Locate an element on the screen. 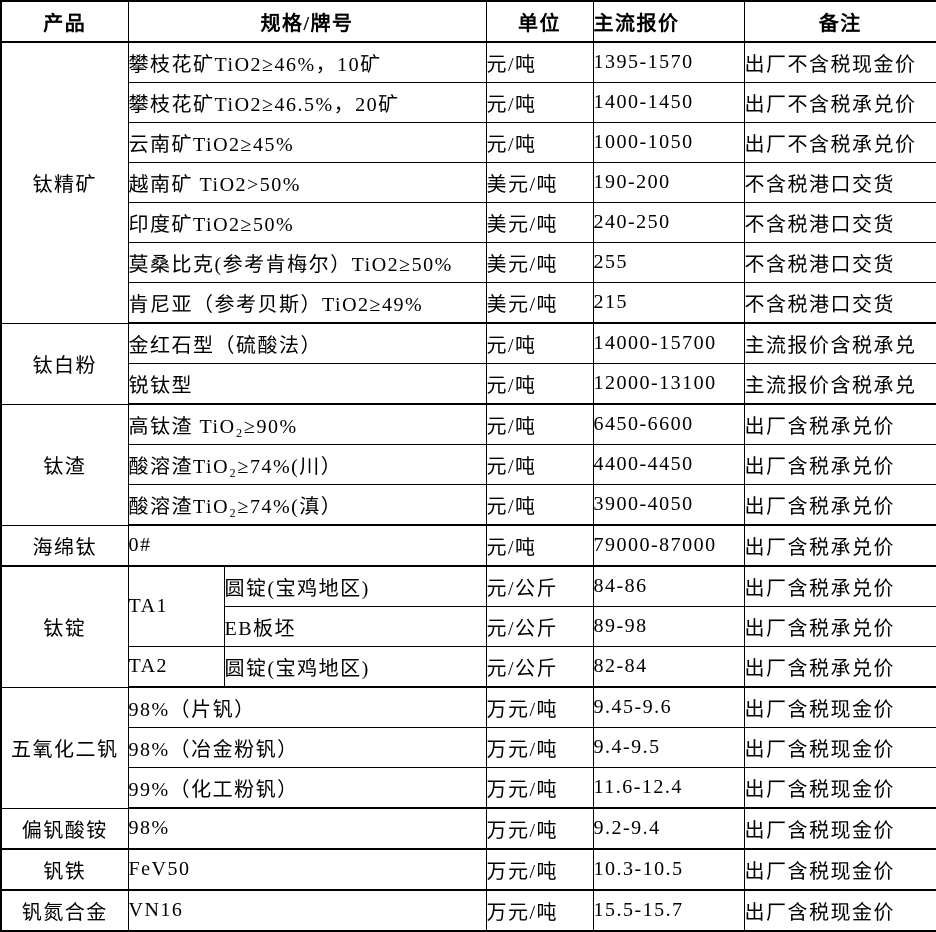  spec-cell: 莫桑比克(参考肯梅尔）TiO2≥50% is located at coordinates (307, 262).